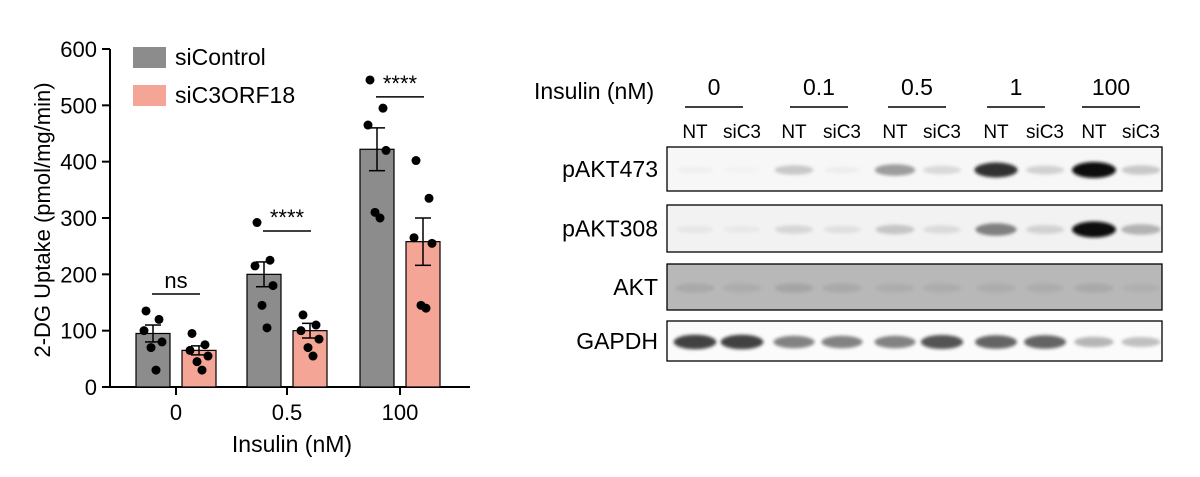 Image resolution: width=1200 pixels, height=477 pixels. What do you see at coordinates (635, 287) in the screenshot?
I see `blot-label: AKT` at bounding box center [635, 287].